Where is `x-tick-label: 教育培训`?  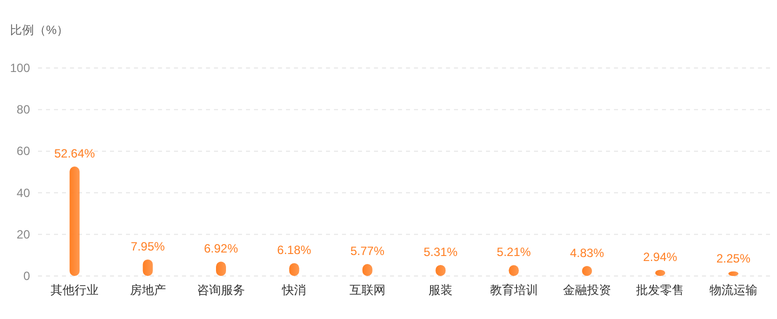
x-tick-label: 教育培训 is located at coordinates (514, 290).